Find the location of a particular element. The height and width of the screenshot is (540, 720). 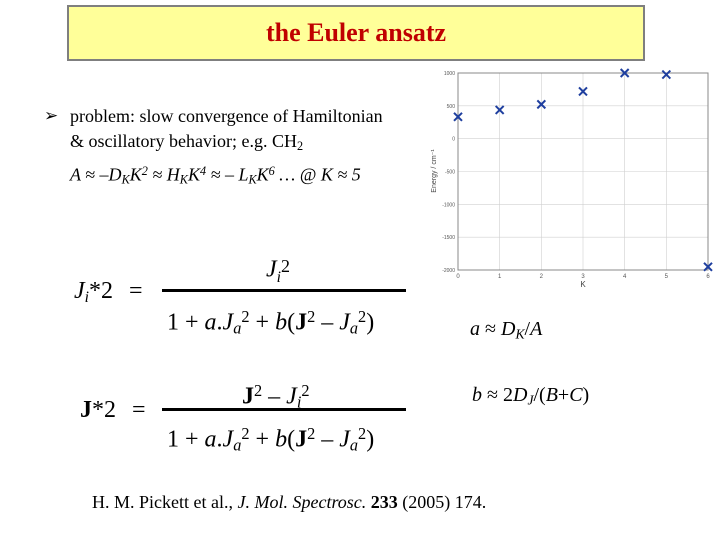

chart-grid is located at coordinates (583, 171).